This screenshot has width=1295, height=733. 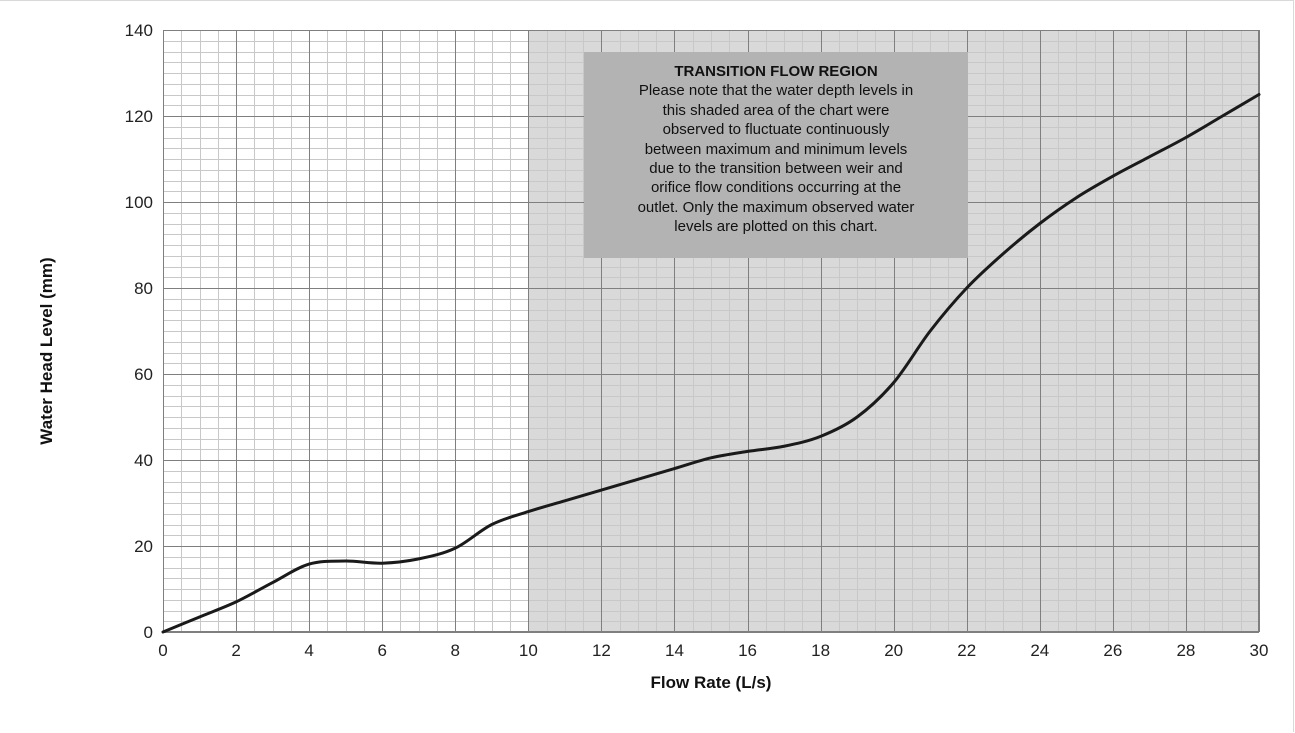 What do you see at coordinates (235, 650) in the screenshot?
I see `x-tick-label: 2` at bounding box center [235, 650].